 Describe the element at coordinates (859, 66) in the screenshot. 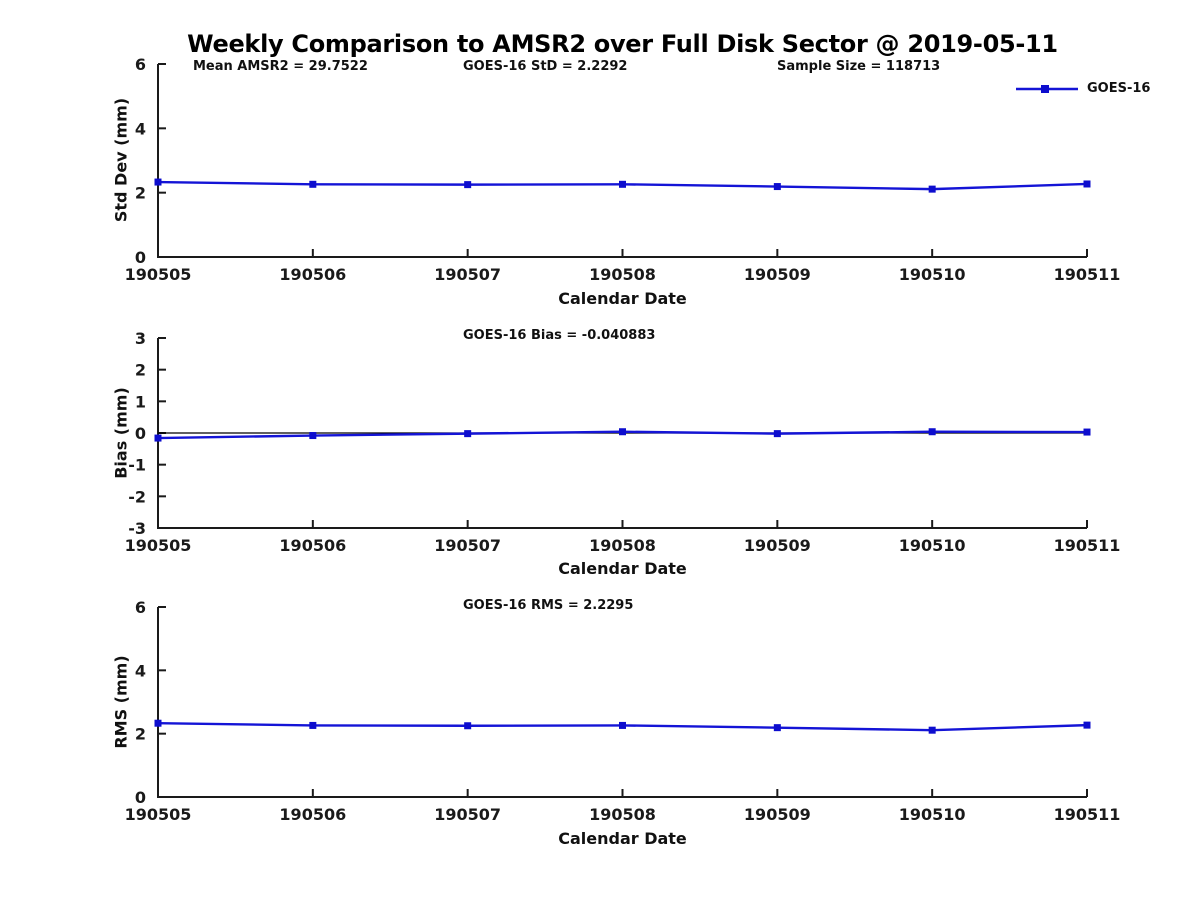

I see `stat-sample-size: Sample Size = 118713` at that location.